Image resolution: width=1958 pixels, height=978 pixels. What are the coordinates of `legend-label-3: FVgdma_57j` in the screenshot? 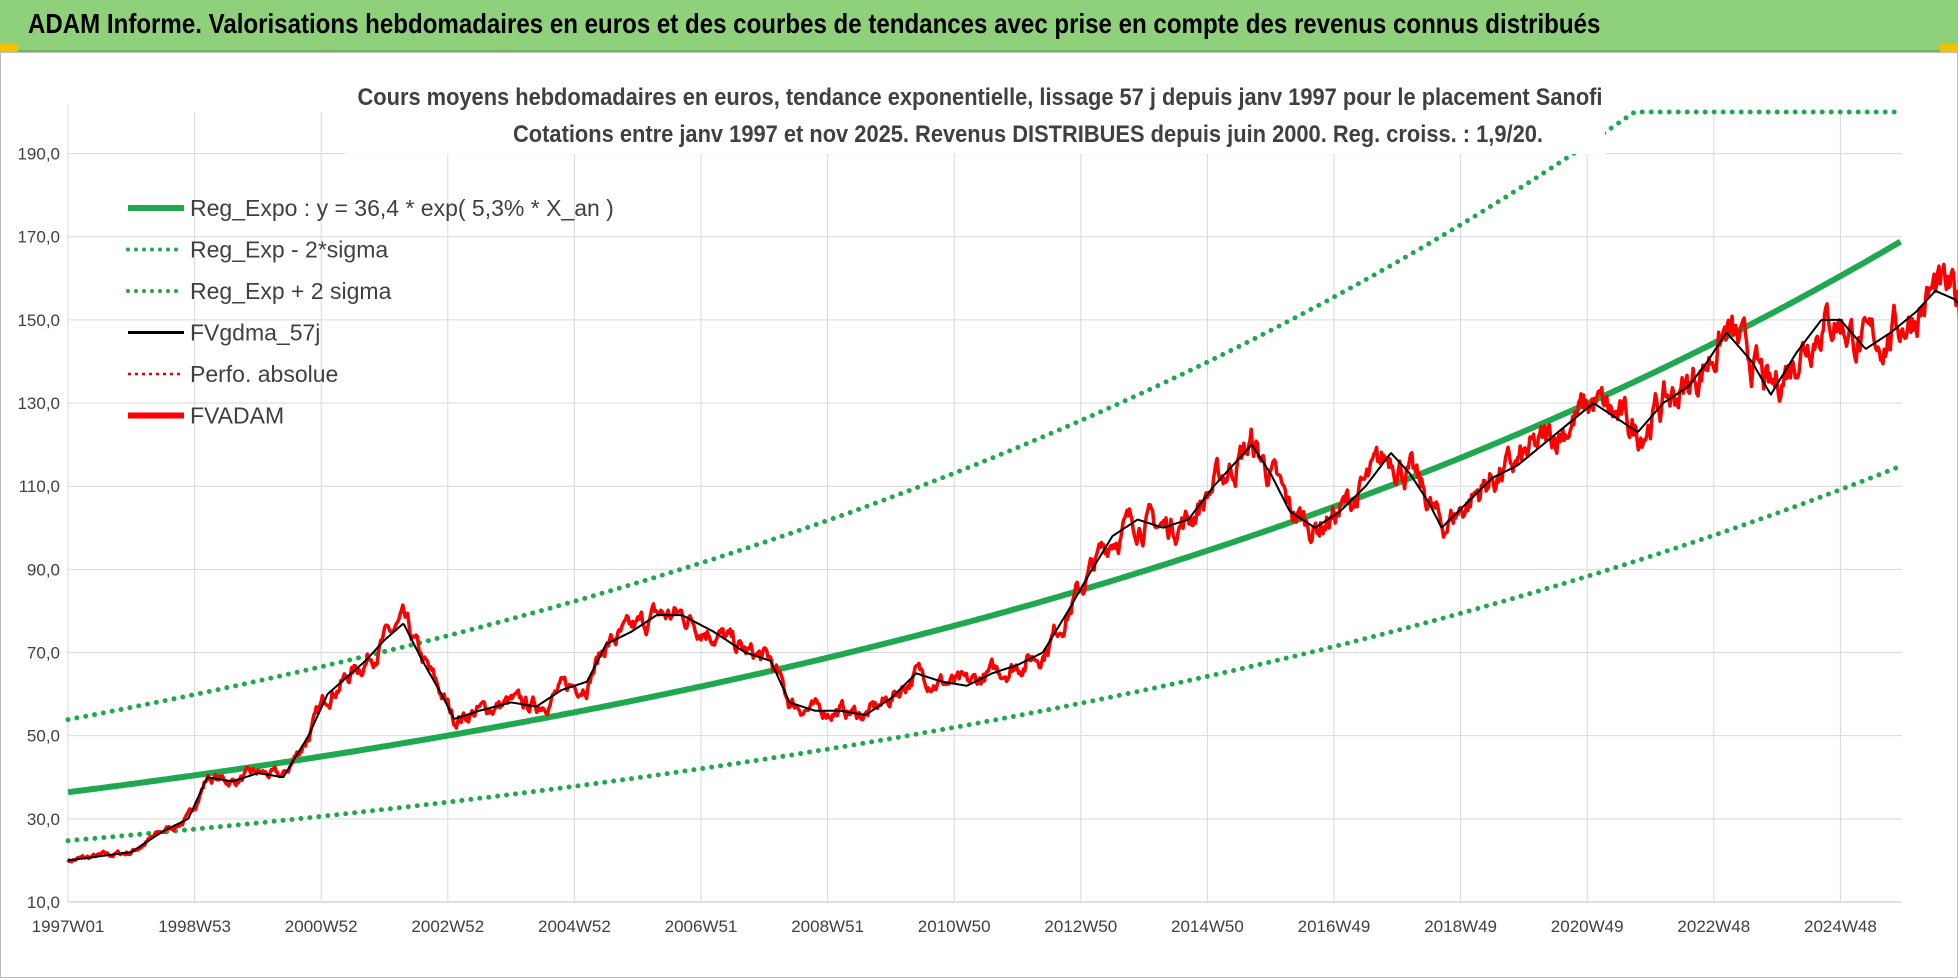 It's located at (255, 333).